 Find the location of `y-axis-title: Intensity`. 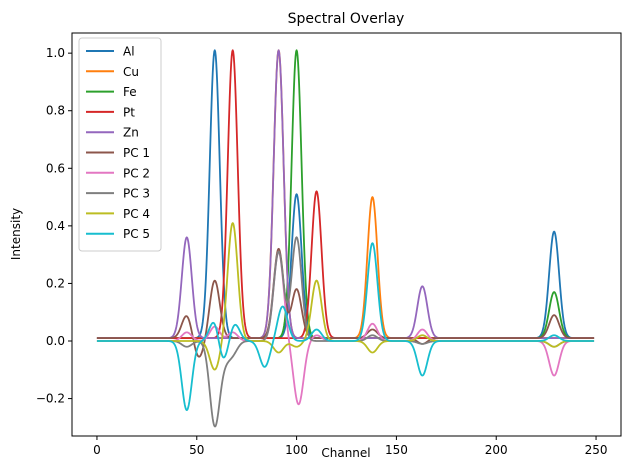

y-axis-title: Intensity is located at coordinates (16, 234).